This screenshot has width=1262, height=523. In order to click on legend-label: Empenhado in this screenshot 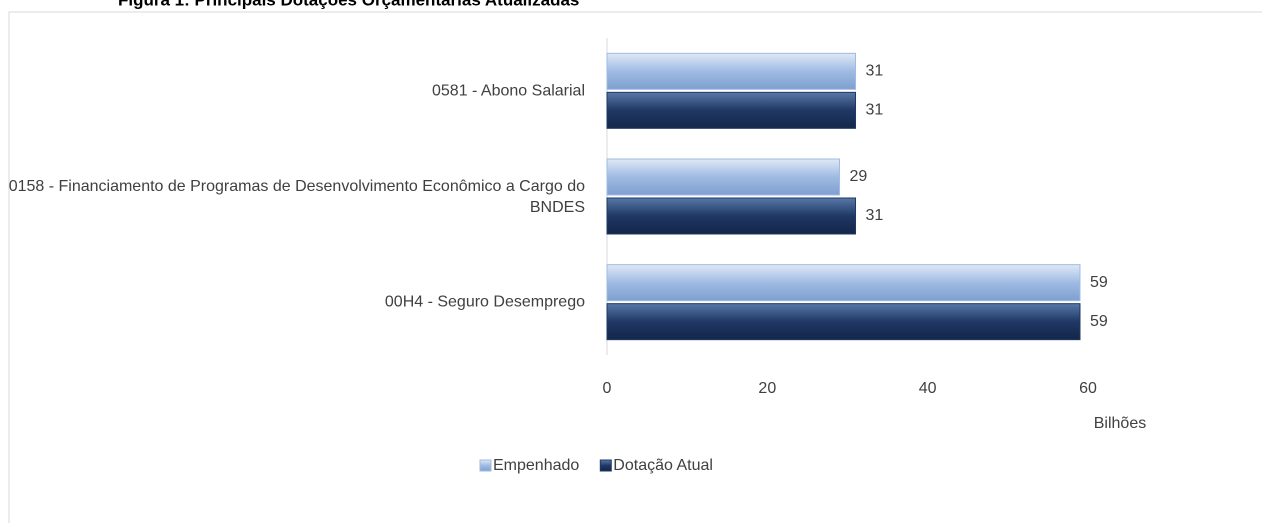, I will do `click(536, 465)`.